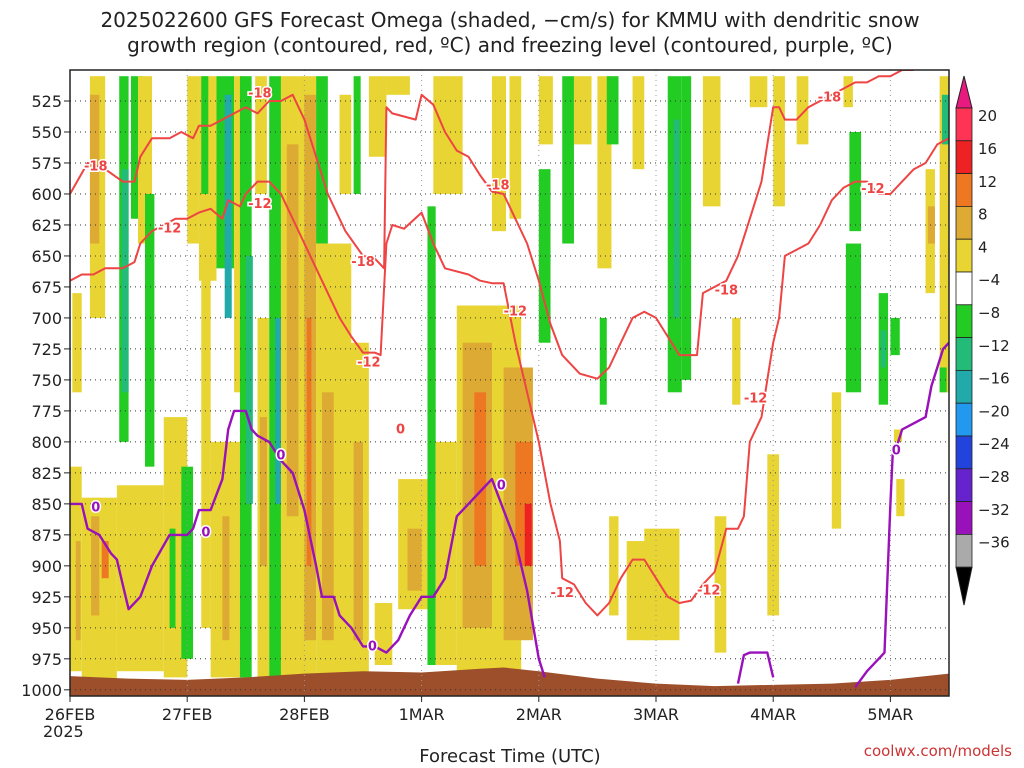 The width and height of the screenshot is (1024, 768). I want to click on terrain-layer, so click(509, 681).